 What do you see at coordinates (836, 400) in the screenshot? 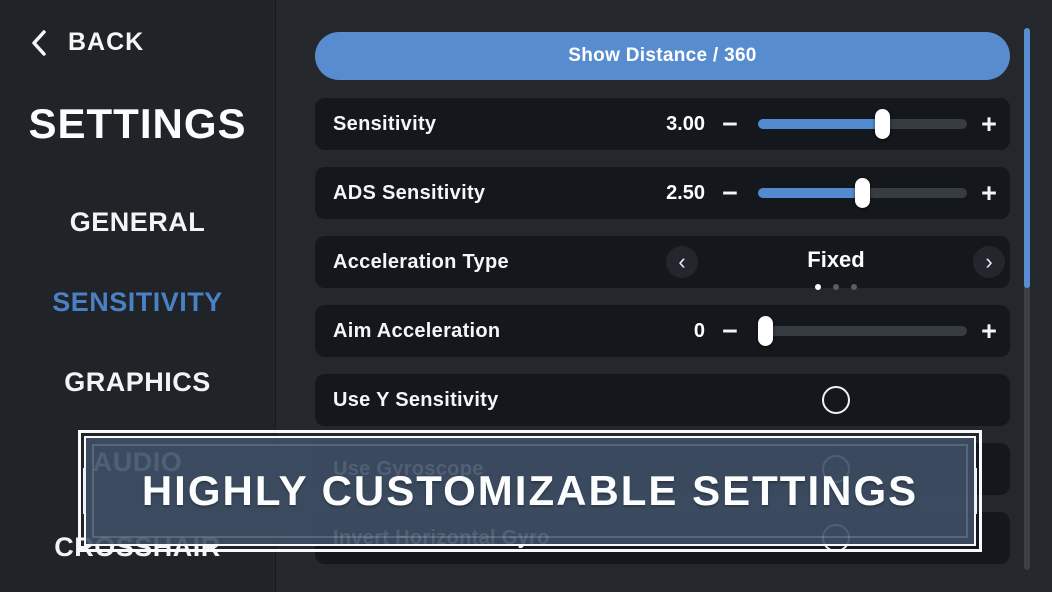
I see `use-y-sensitivity-toggle` at bounding box center [836, 400].